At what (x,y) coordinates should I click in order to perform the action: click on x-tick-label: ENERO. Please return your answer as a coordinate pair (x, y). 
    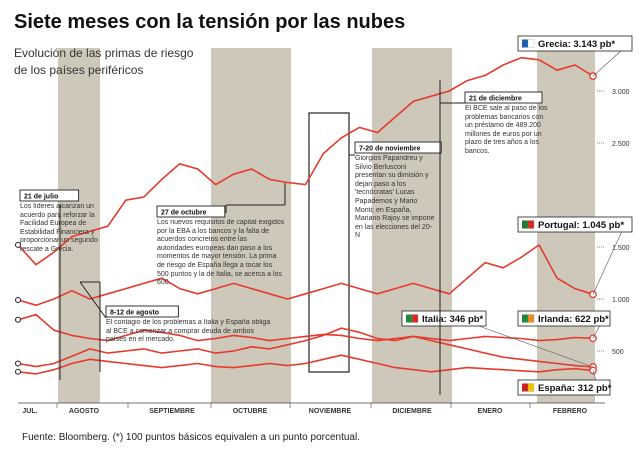
    Looking at the image, I should click on (490, 411).